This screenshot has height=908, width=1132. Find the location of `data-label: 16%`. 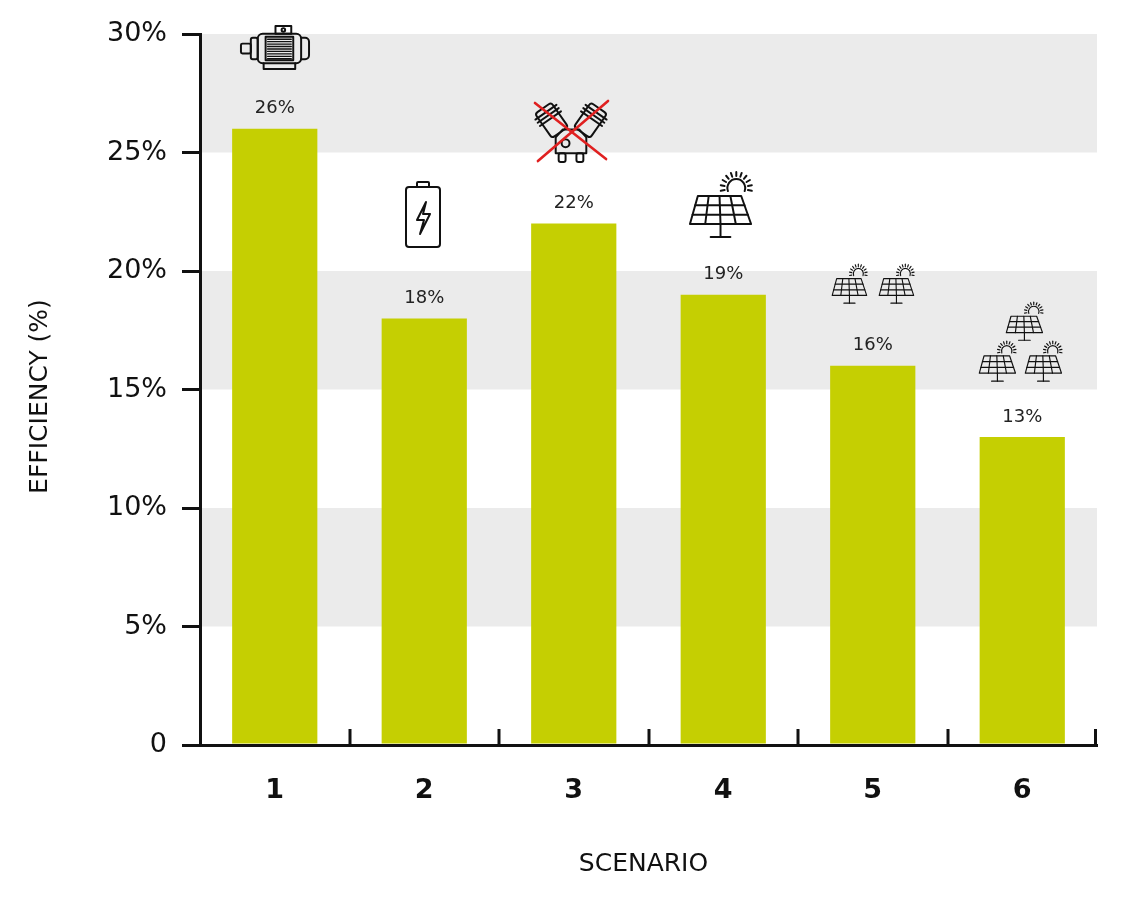

data-label: 16% is located at coordinates (872, 344).